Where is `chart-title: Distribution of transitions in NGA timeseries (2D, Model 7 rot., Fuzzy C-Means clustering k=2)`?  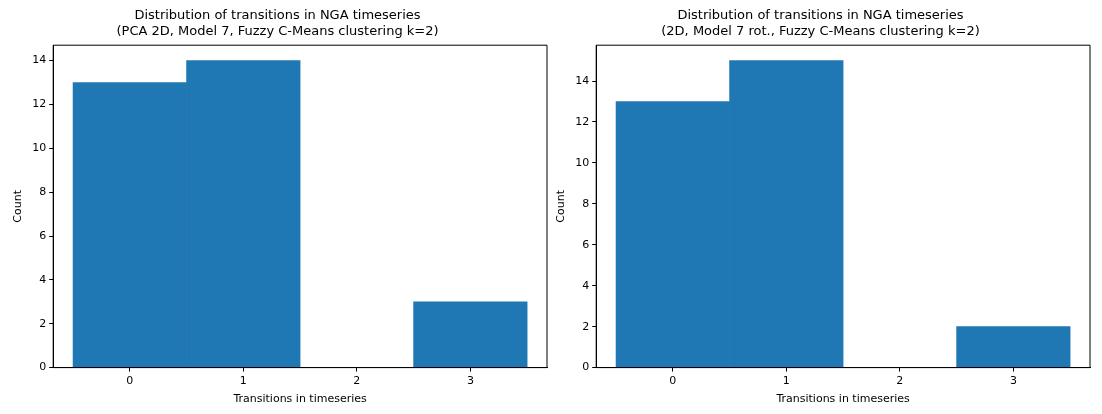
chart-title: Distribution of transitions in NGA timeseries (2D, Model 7 rot., Fuzzy C-Means clustering k=2) is located at coordinates (820, 22).